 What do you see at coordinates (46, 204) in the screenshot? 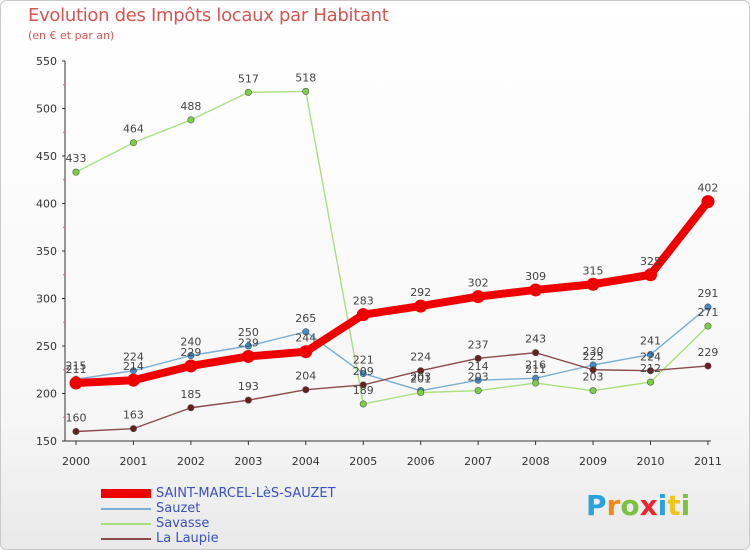
I see `y-tick-label: 400` at bounding box center [46, 204].